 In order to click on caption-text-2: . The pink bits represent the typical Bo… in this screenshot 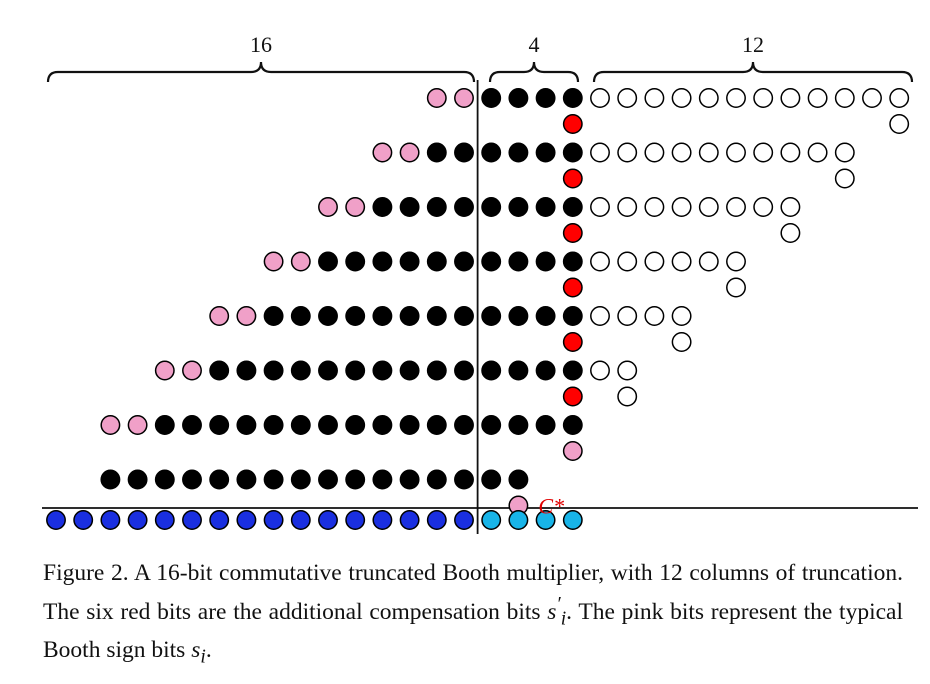, I will do `click(473, 630)`.